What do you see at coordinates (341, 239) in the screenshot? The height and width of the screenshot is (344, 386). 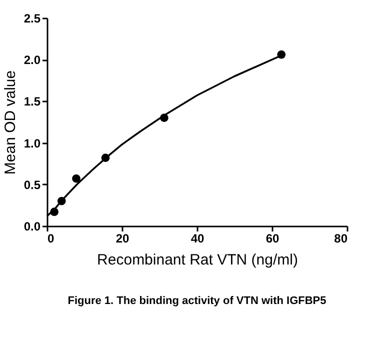 I see `x-tick-label: 80` at bounding box center [341, 239].